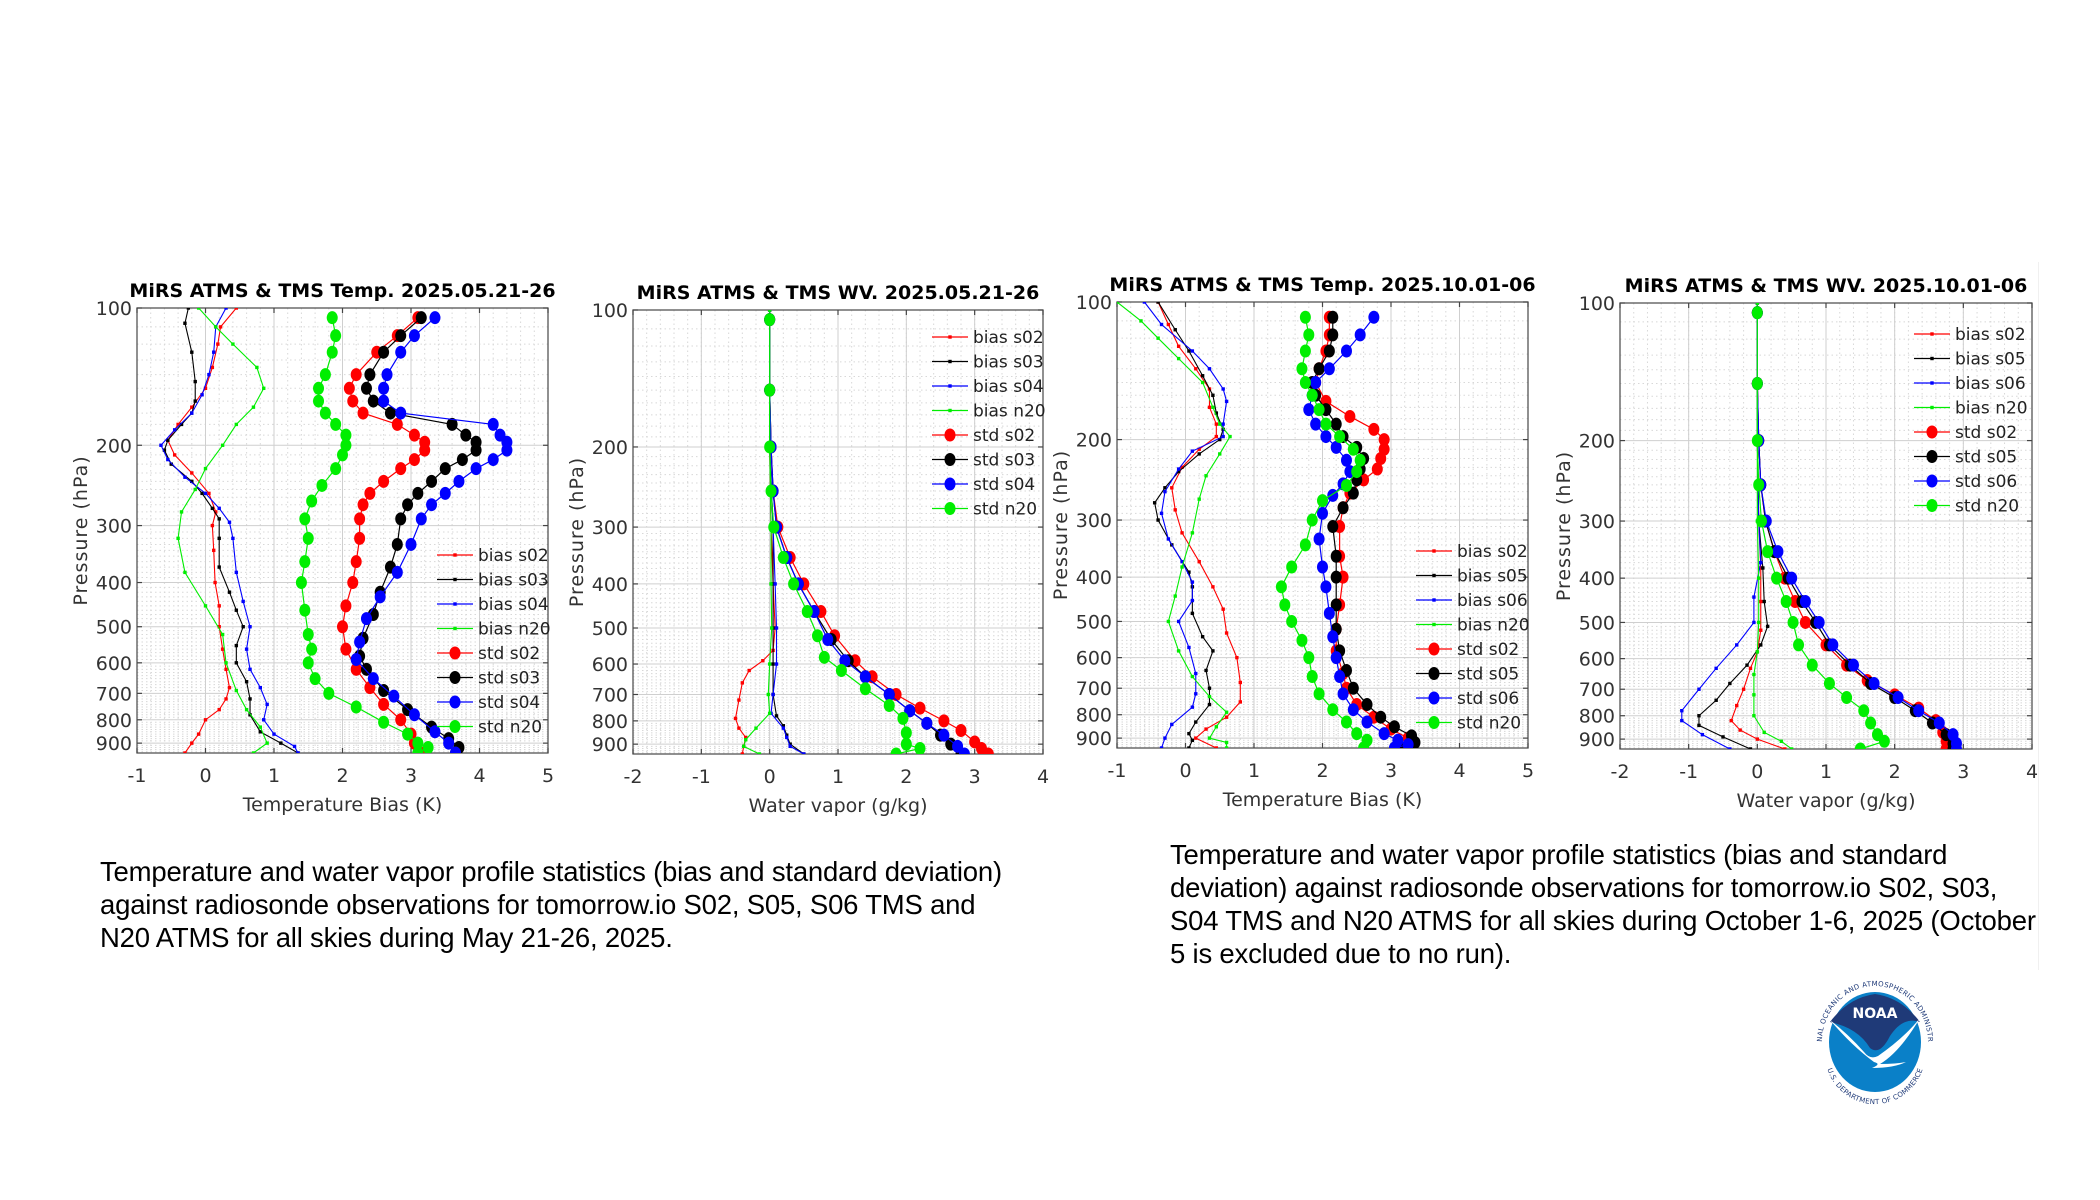 Image resolution: width=2100 pixels, height=1200 pixels. What do you see at coordinates (610, 585) in the screenshot?
I see `y-tick-label: 400` at bounding box center [610, 585].